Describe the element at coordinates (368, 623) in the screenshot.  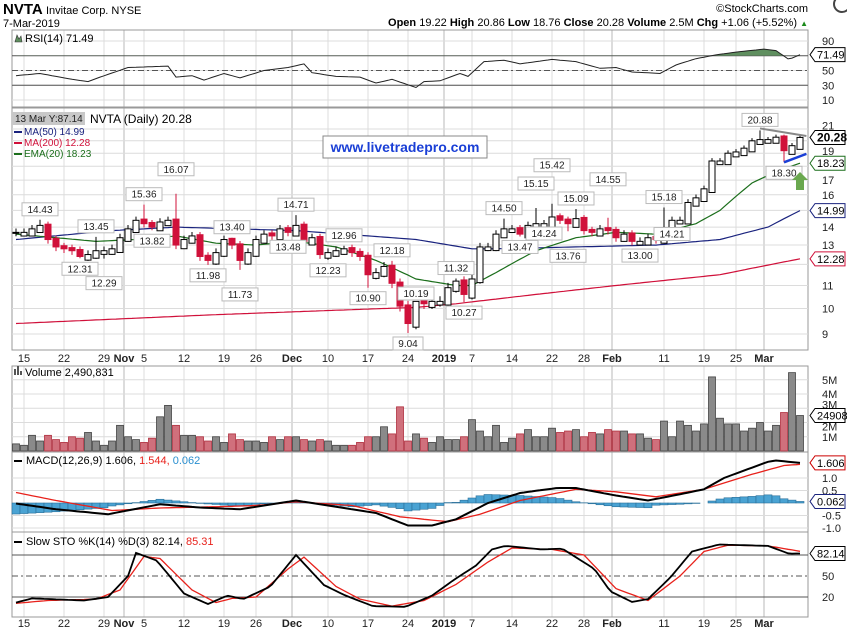
I see `x-axis-label: 17` at that location.